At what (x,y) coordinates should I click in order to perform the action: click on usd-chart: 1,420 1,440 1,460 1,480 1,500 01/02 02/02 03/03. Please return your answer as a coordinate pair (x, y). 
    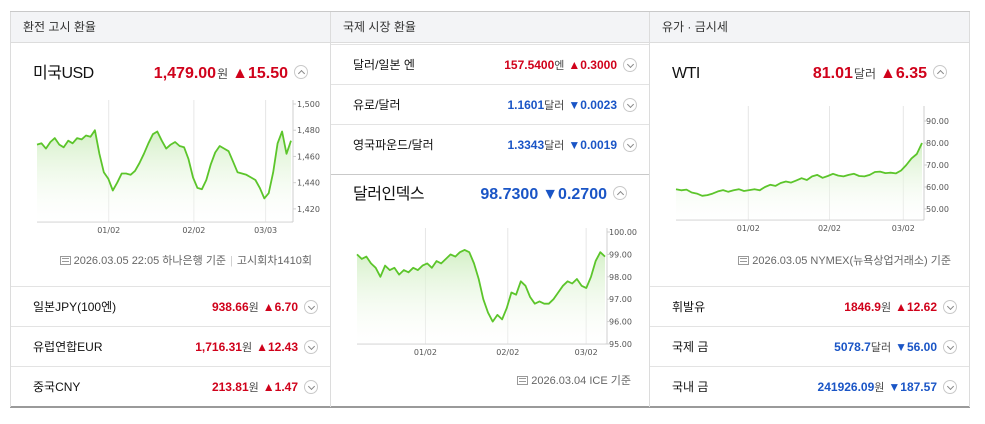
    Looking at the image, I should click on (178, 167).